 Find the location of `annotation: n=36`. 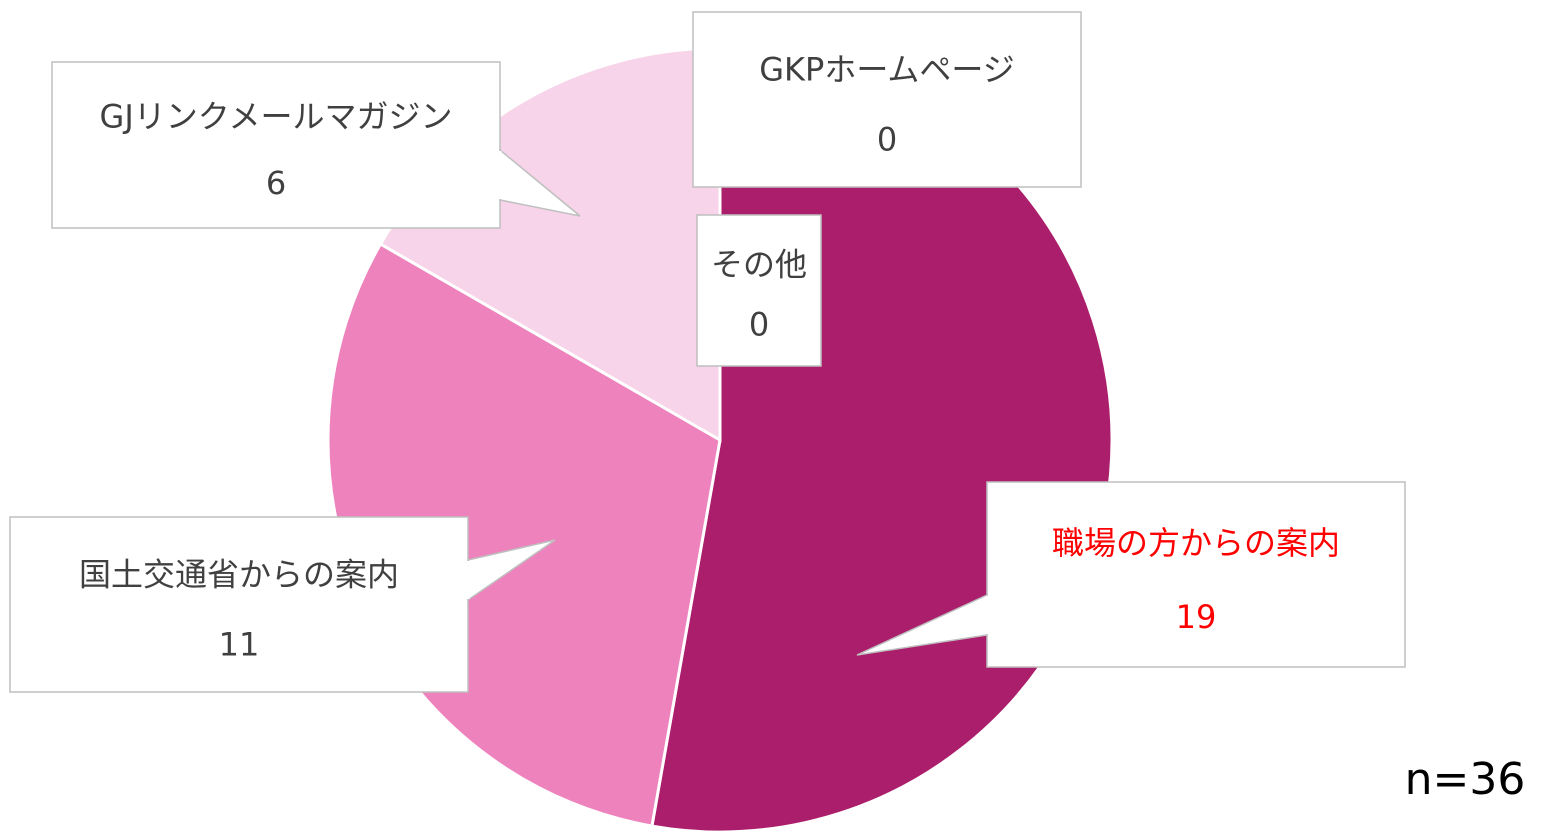

annotation: n=36 is located at coordinates (1465, 779).